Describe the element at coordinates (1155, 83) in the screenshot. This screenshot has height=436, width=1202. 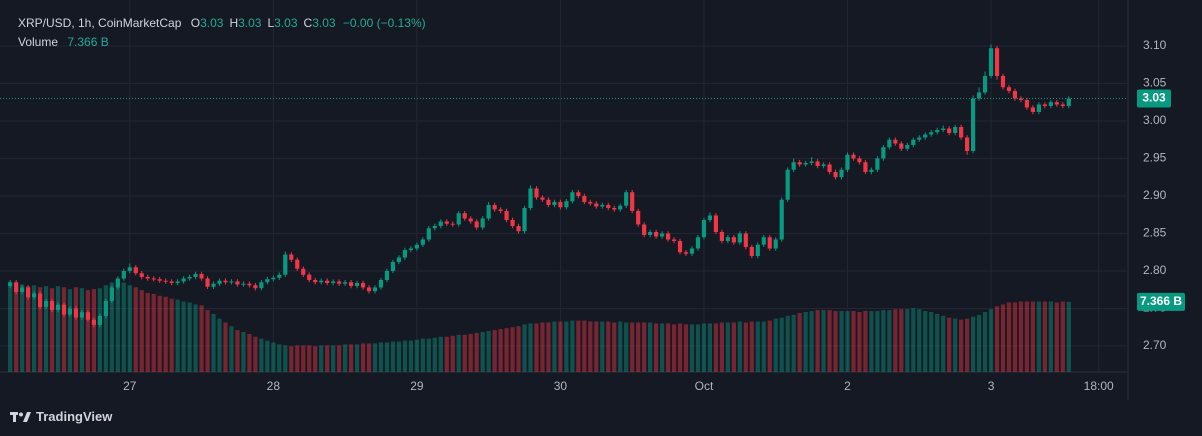
I see `y-tick-label: 3.05` at that location.